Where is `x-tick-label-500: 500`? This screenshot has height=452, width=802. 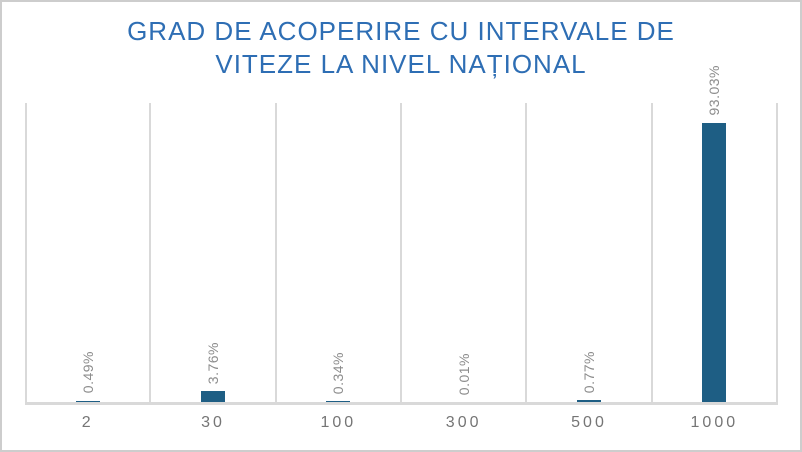 x-tick-label-500: 500 is located at coordinates (589, 422).